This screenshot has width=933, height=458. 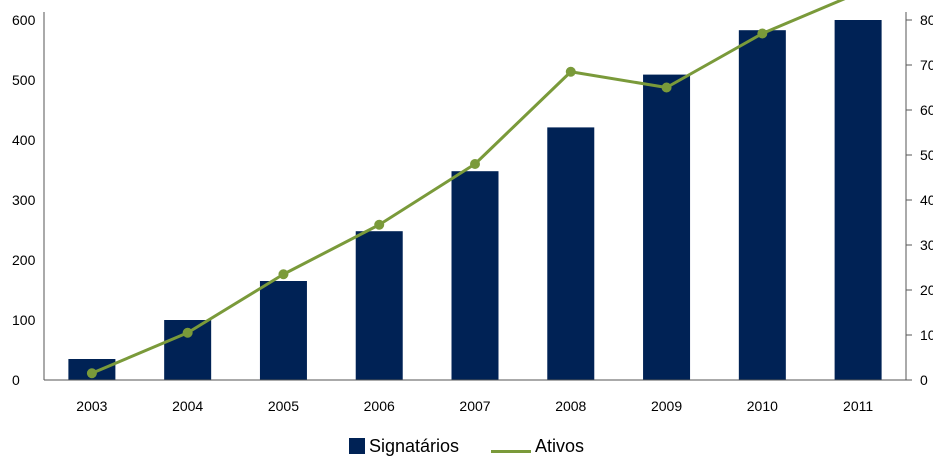 What do you see at coordinates (762, 406) in the screenshot?
I see `x-tick-label: 2010` at bounding box center [762, 406].